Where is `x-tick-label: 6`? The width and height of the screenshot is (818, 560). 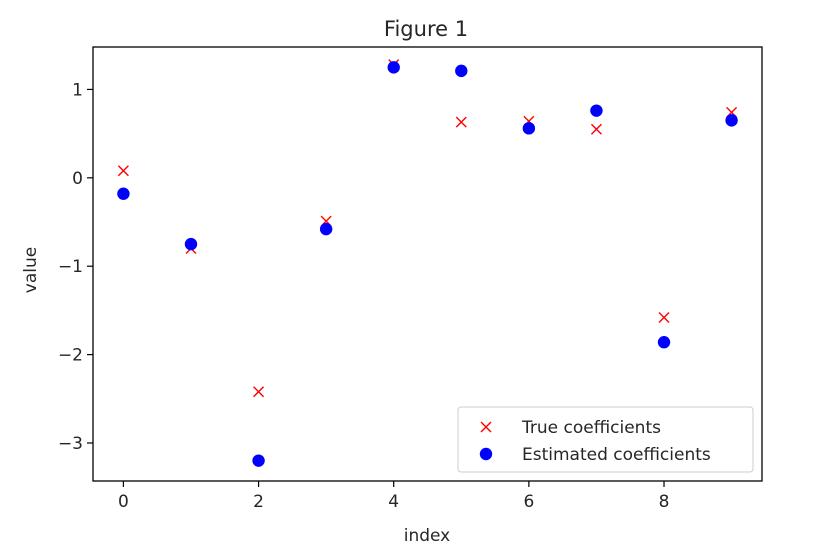
x-tick-label: 6 is located at coordinates (528, 502).